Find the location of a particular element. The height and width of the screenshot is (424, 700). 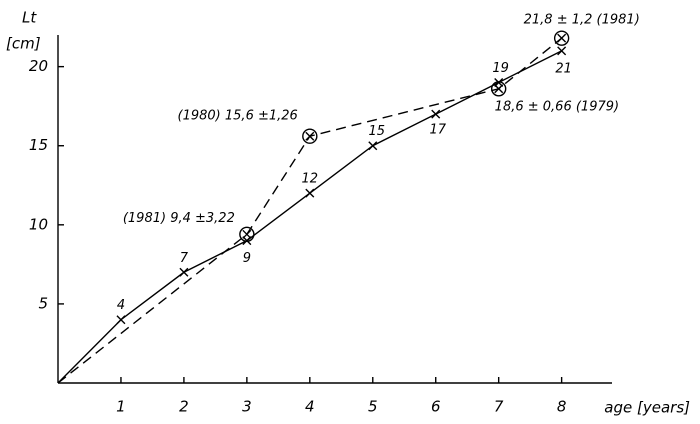

data-label: 4 is located at coordinates (121, 305).